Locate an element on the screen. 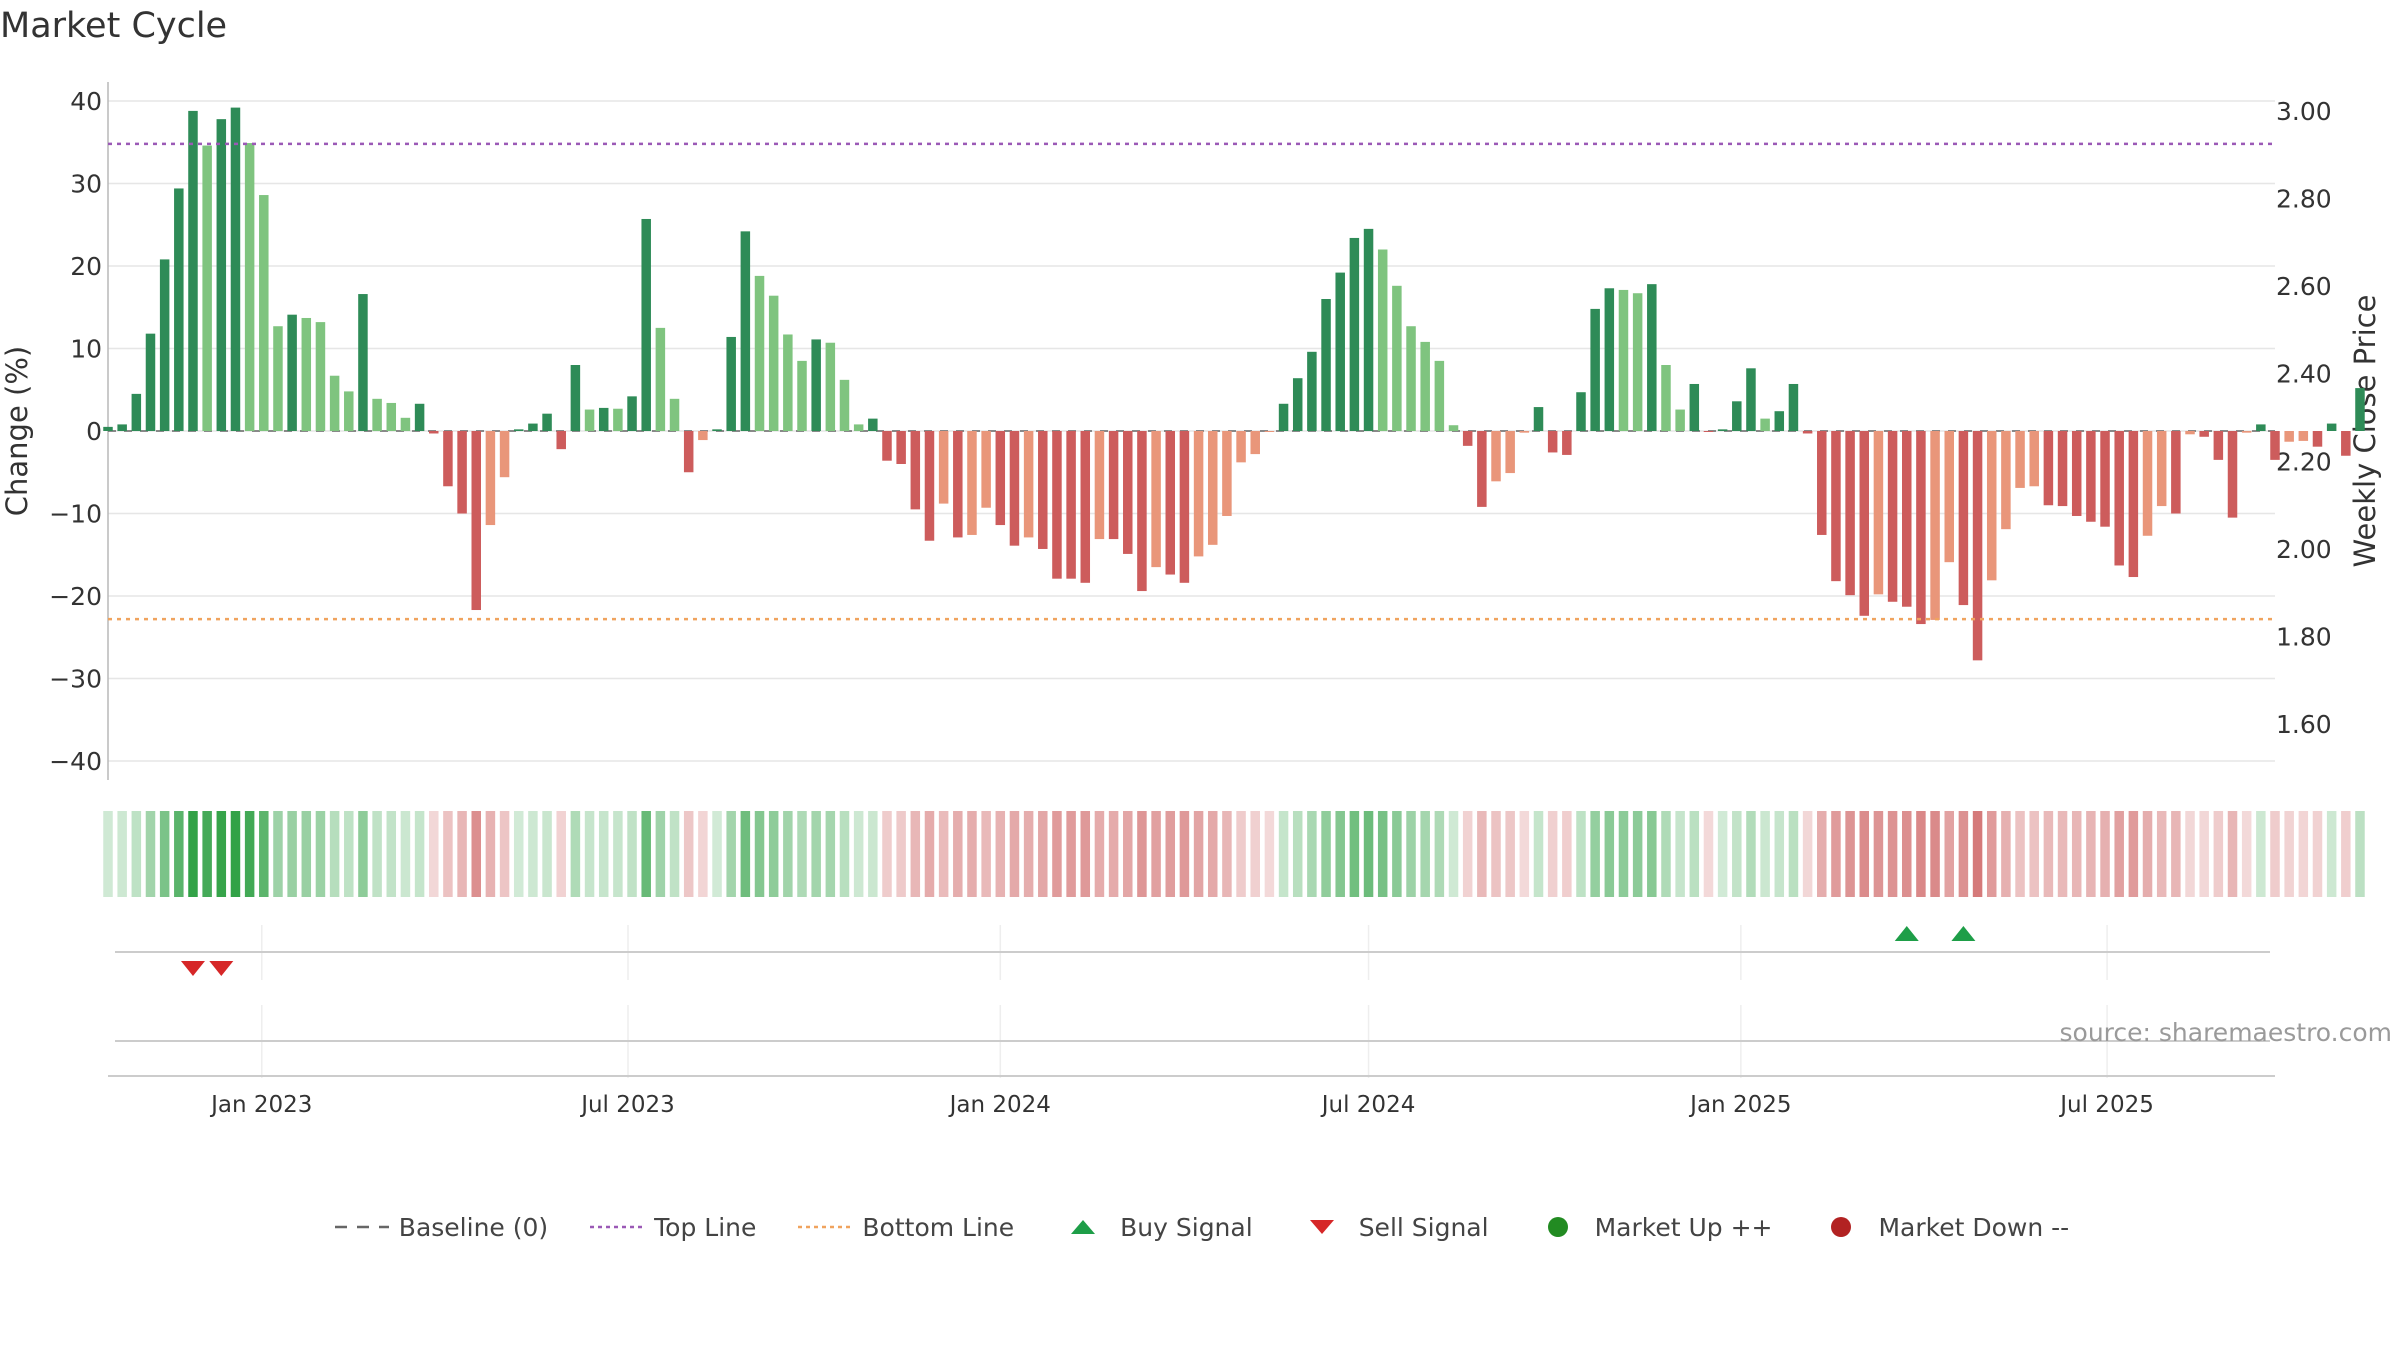 The width and height of the screenshot is (2400, 1350). y2-tick-label: 1.60 is located at coordinates (2304, 724).